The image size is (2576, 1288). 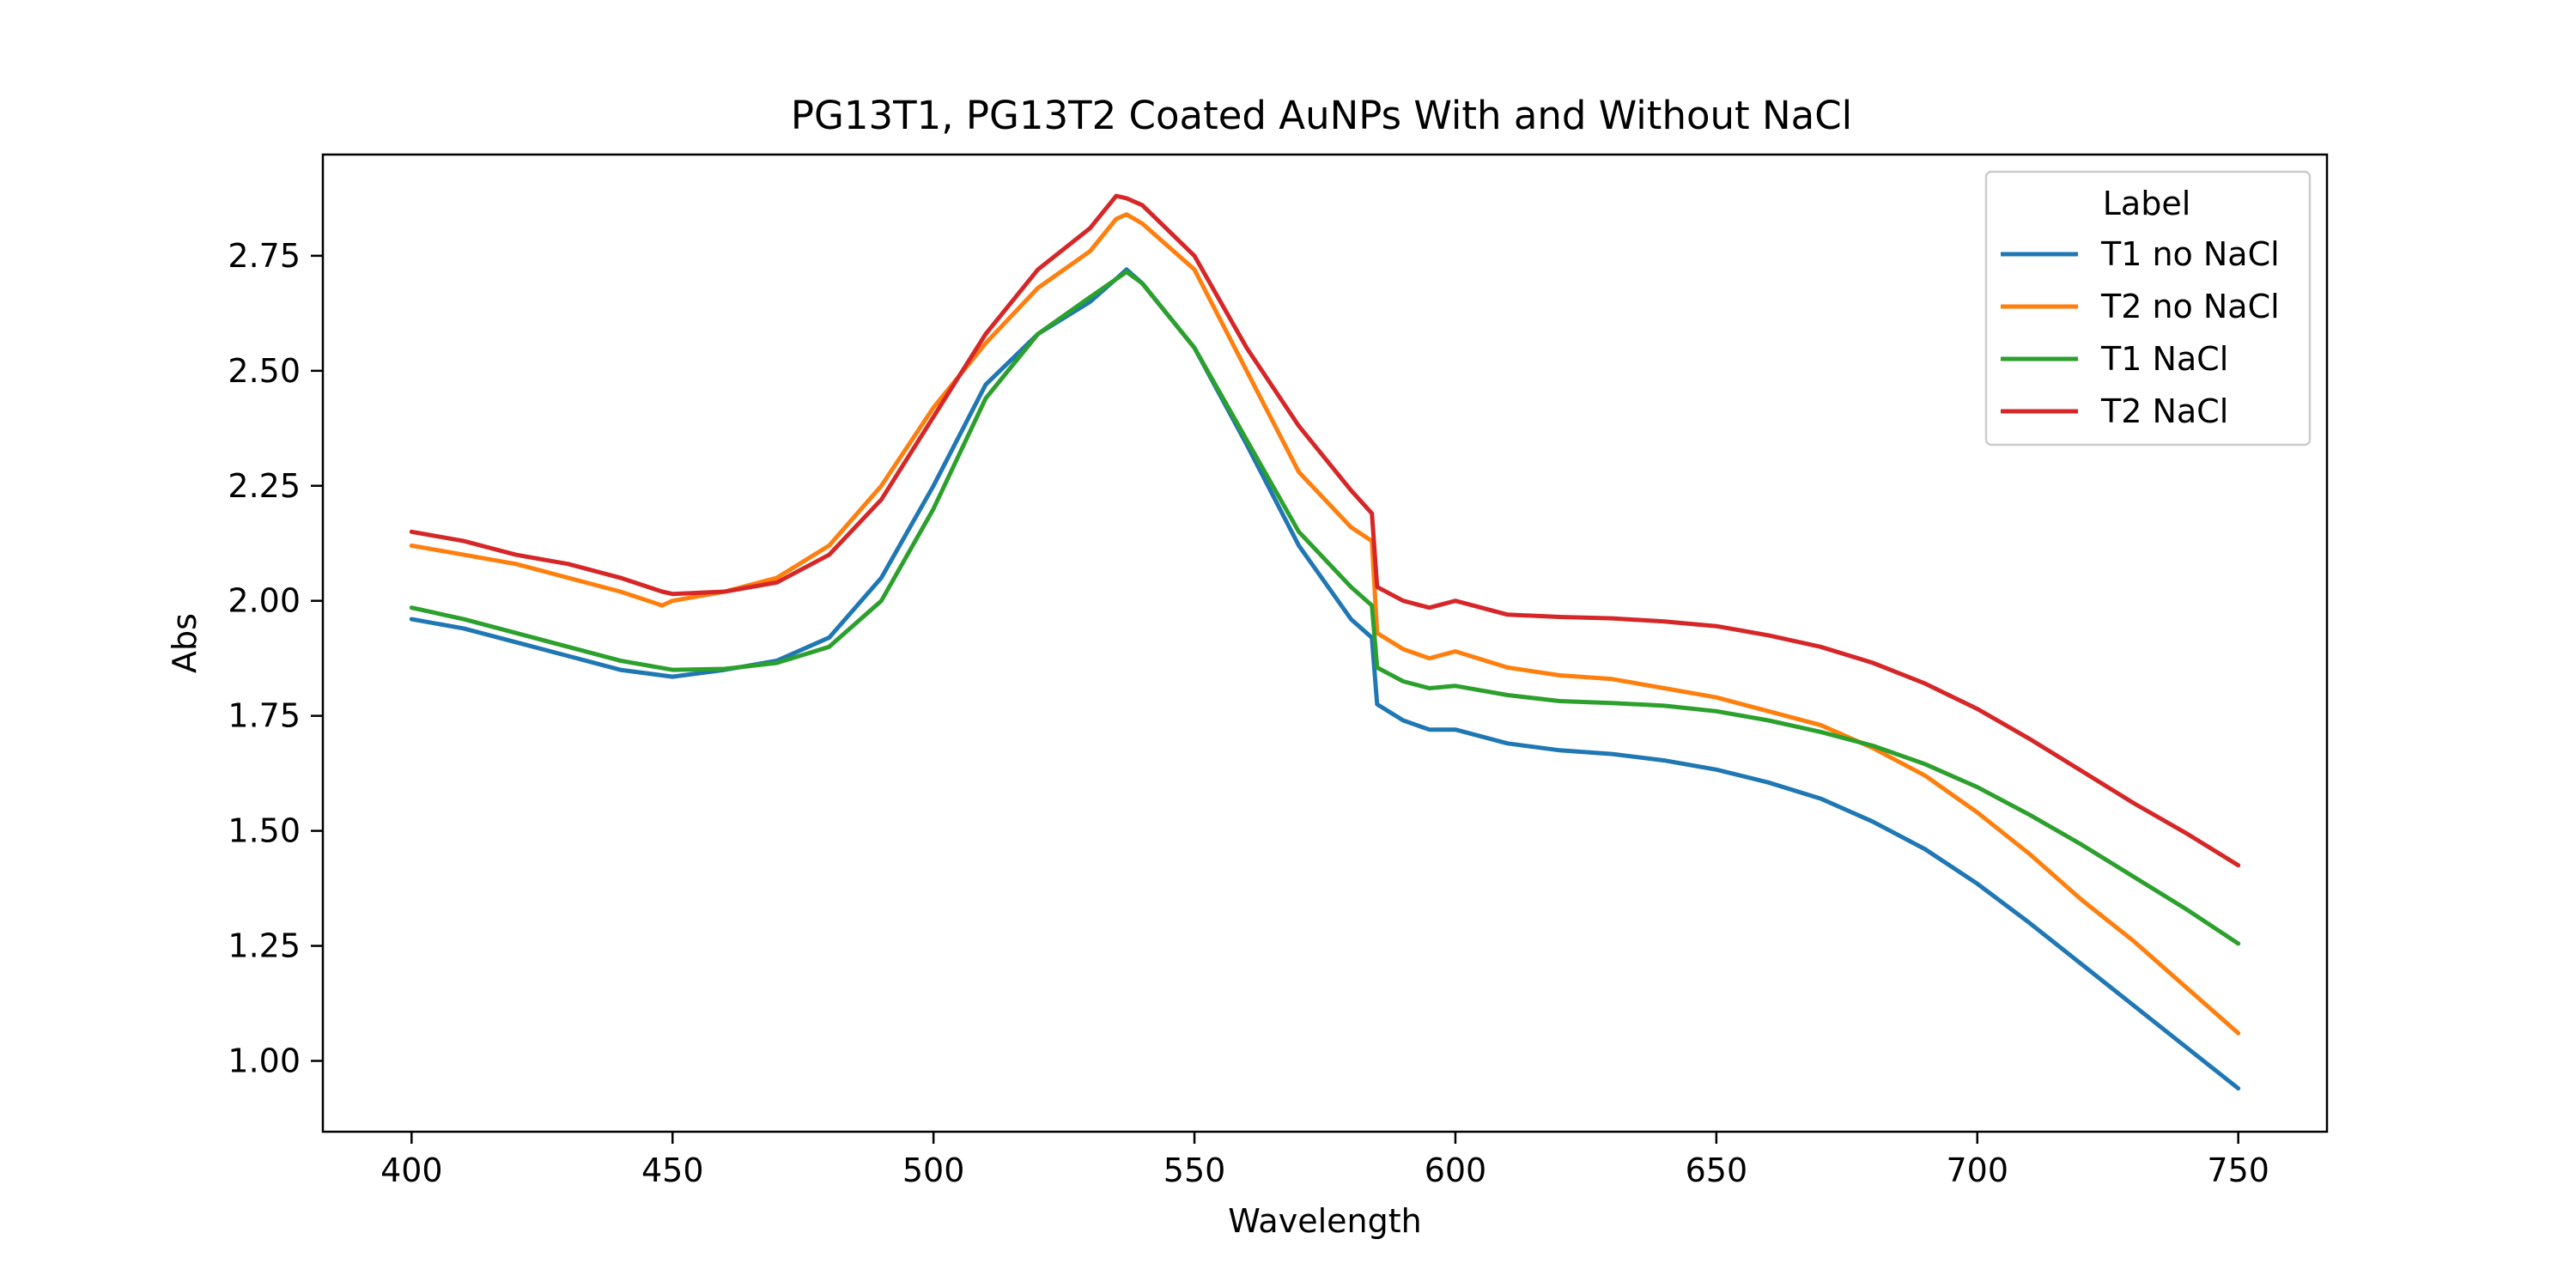 What do you see at coordinates (1195, 1170) in the screenshot?
I see `x-tick-label: 550` at bounding box center [1195, 1170].